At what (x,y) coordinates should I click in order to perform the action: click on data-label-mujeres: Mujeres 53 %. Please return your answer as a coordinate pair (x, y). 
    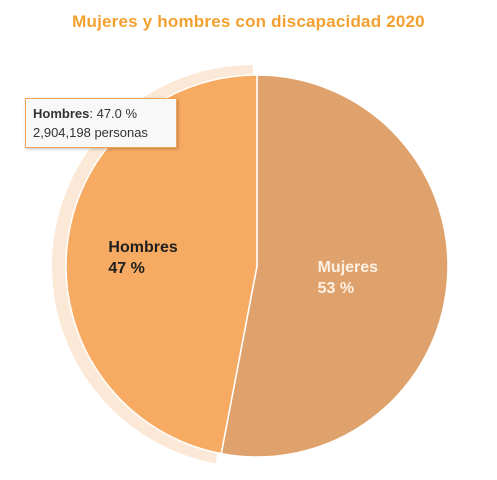
    Looking at the image, I should click on (348, 278).